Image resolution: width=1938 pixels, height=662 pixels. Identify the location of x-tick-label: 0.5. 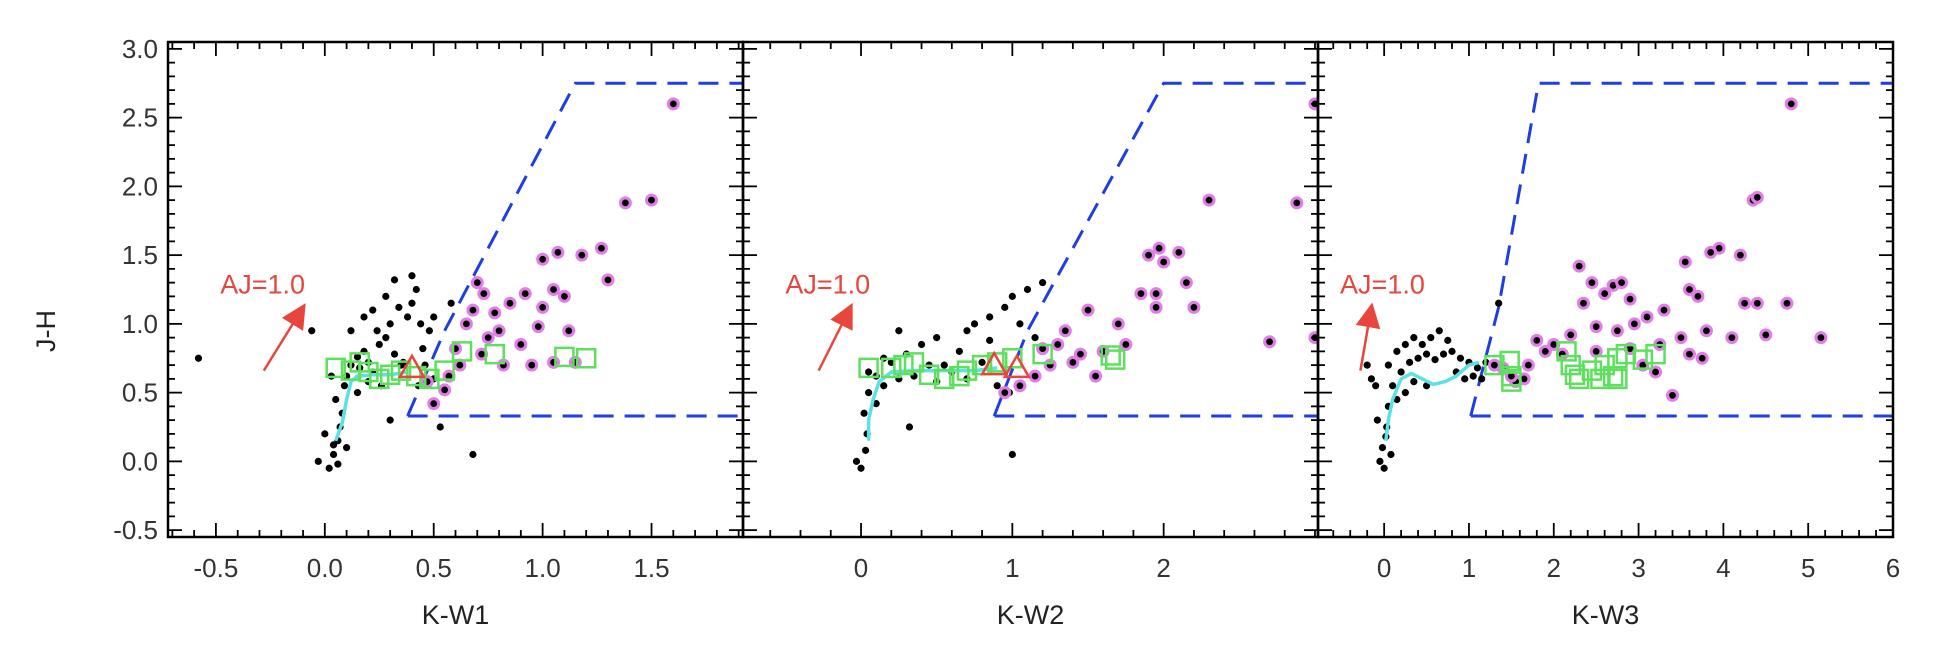
(434, 568).